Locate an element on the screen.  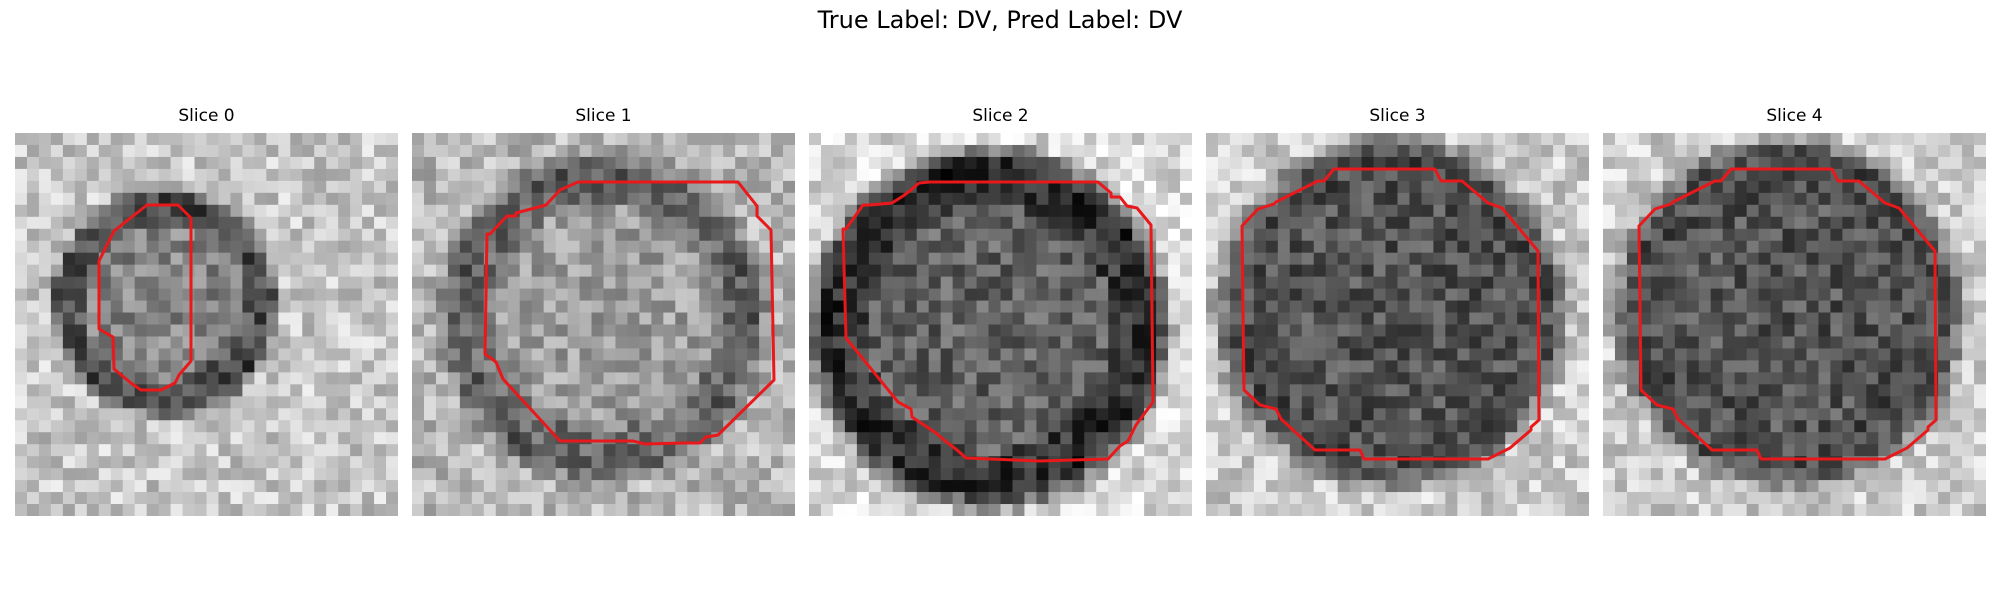
slice-0-mri-grid is located at coordinates (206, 324).